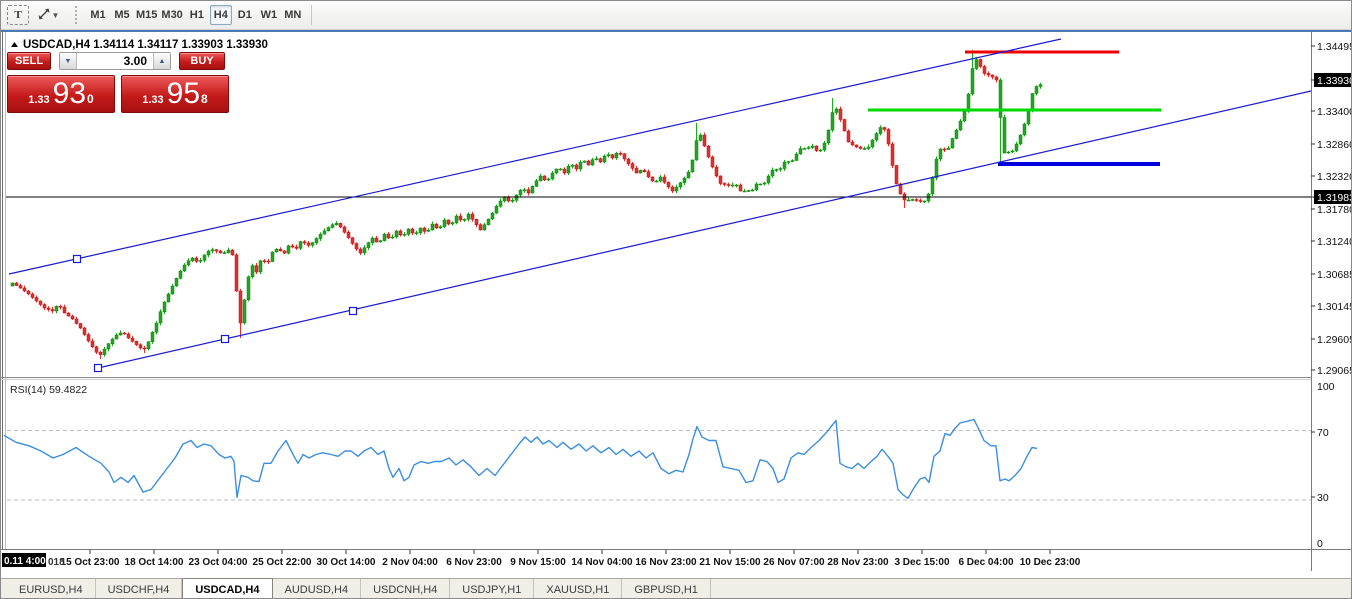  Describe the element at coordinates (48, 15) in the screenshot. I see `arrows-tool-button: ▼` at that location.